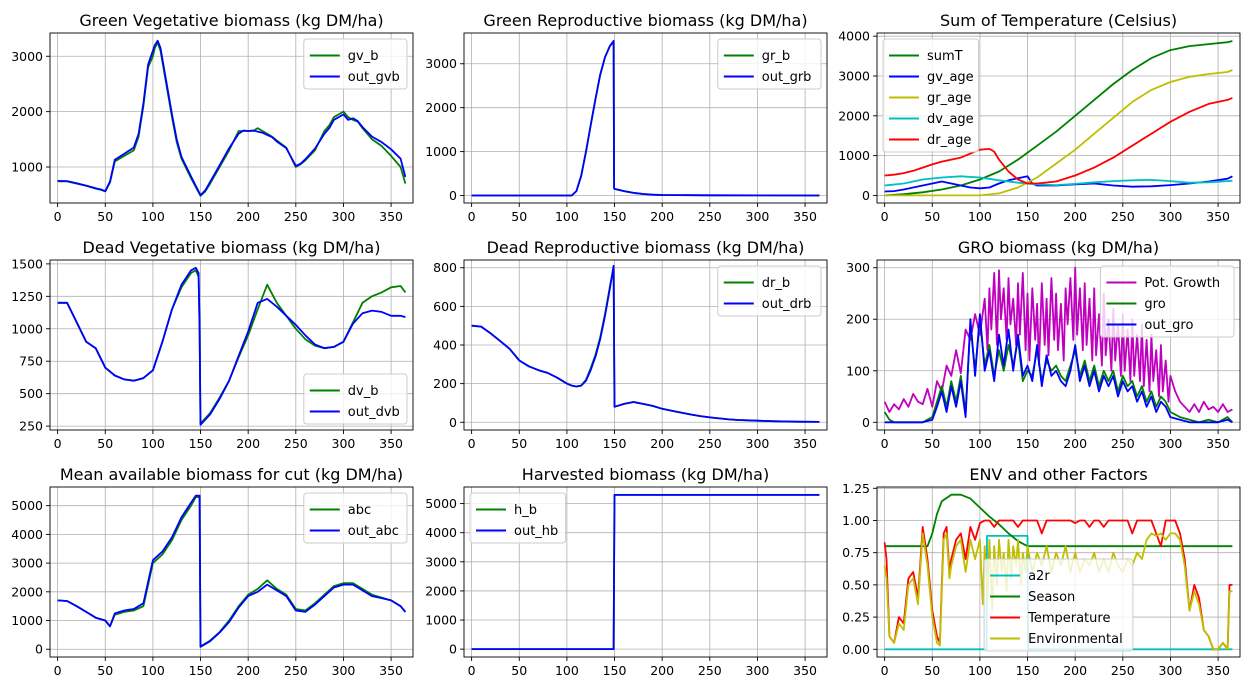 Image resolution: width=1252 pixels, height=695 pixels. I want to click on legend-entry: Season, so click(1051, 597).